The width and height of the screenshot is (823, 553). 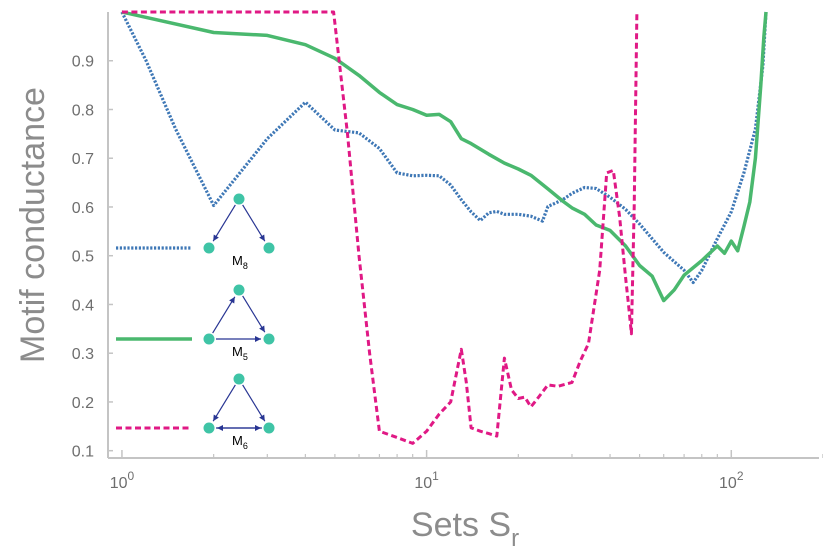 What do you see at coordinates (240, 442) in the screenshot?
I see `legend-label-m6: M6` at bounding box center [240, 442].